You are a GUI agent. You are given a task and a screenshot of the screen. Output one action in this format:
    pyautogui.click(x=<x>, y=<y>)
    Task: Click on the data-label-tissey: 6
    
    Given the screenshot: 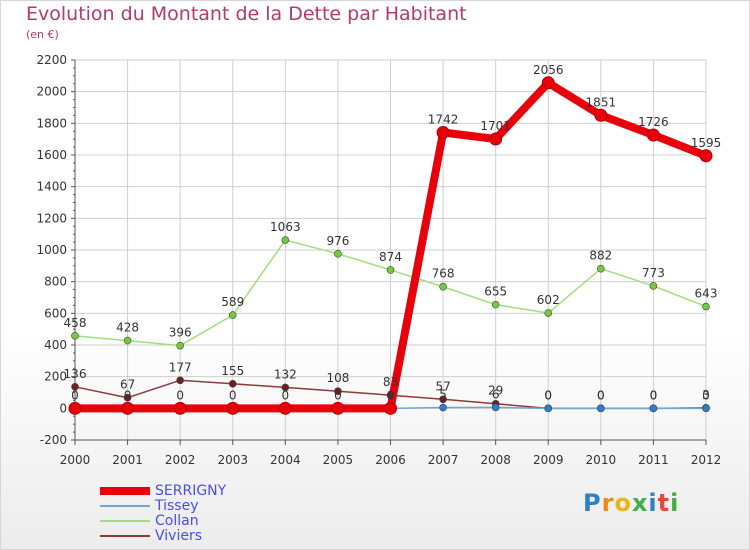 What is the action you would take?
    pyautogui.click(x=496, y=394)
    